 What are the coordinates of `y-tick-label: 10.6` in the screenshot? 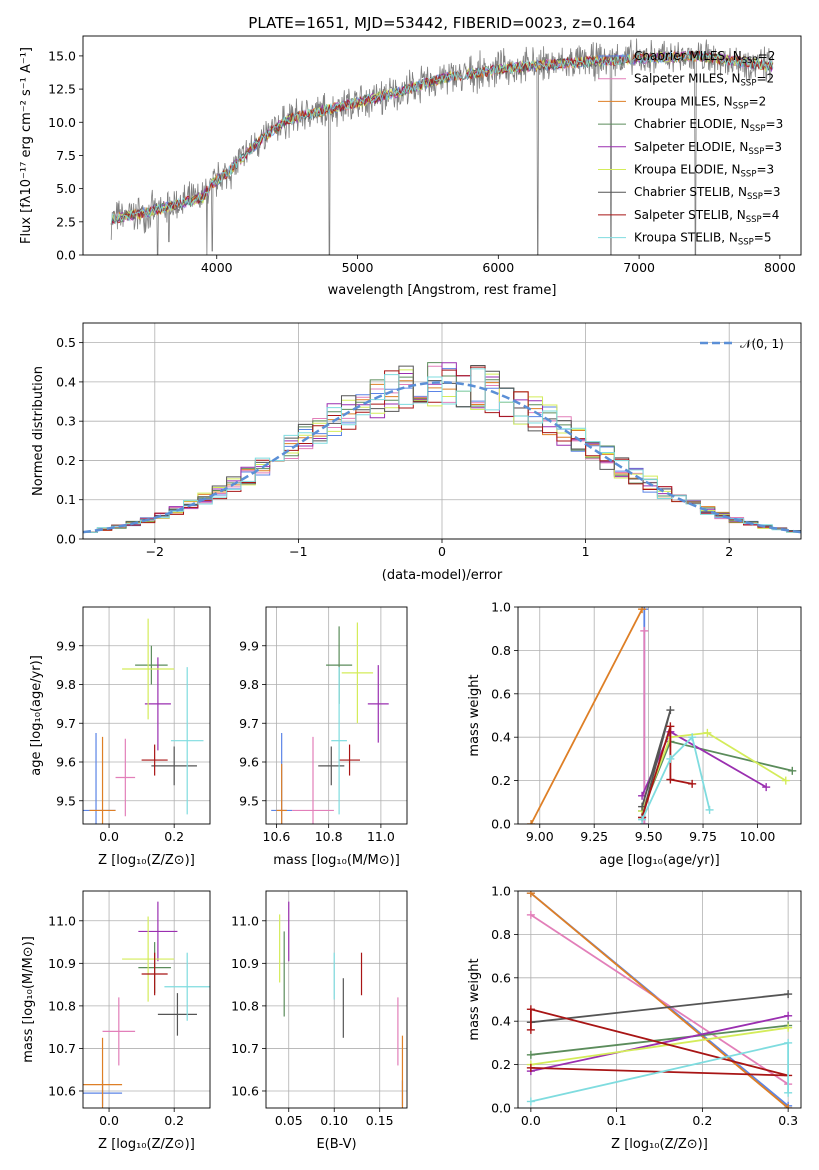 It's located at (62, 1090).